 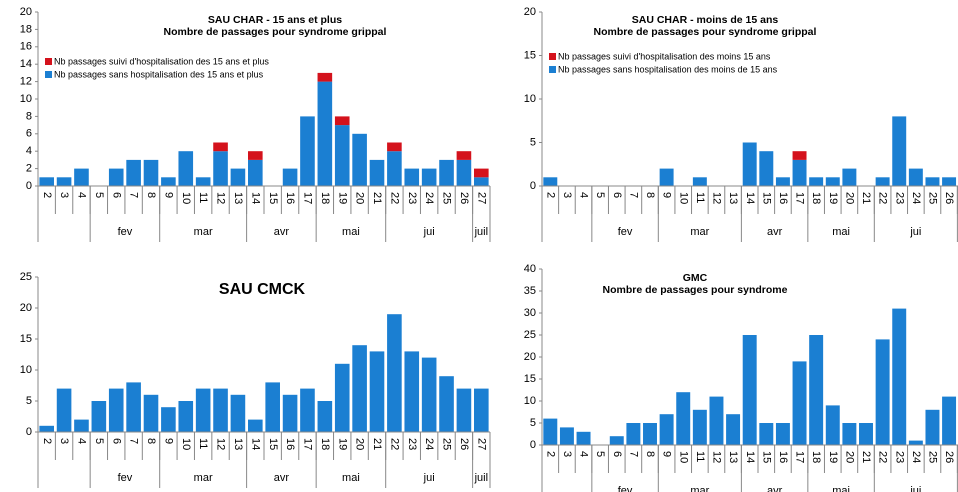 What do you see at coordinates (481, 232) in the screenshot?
I see `month-label: juil` at bounding box center [481, 232].